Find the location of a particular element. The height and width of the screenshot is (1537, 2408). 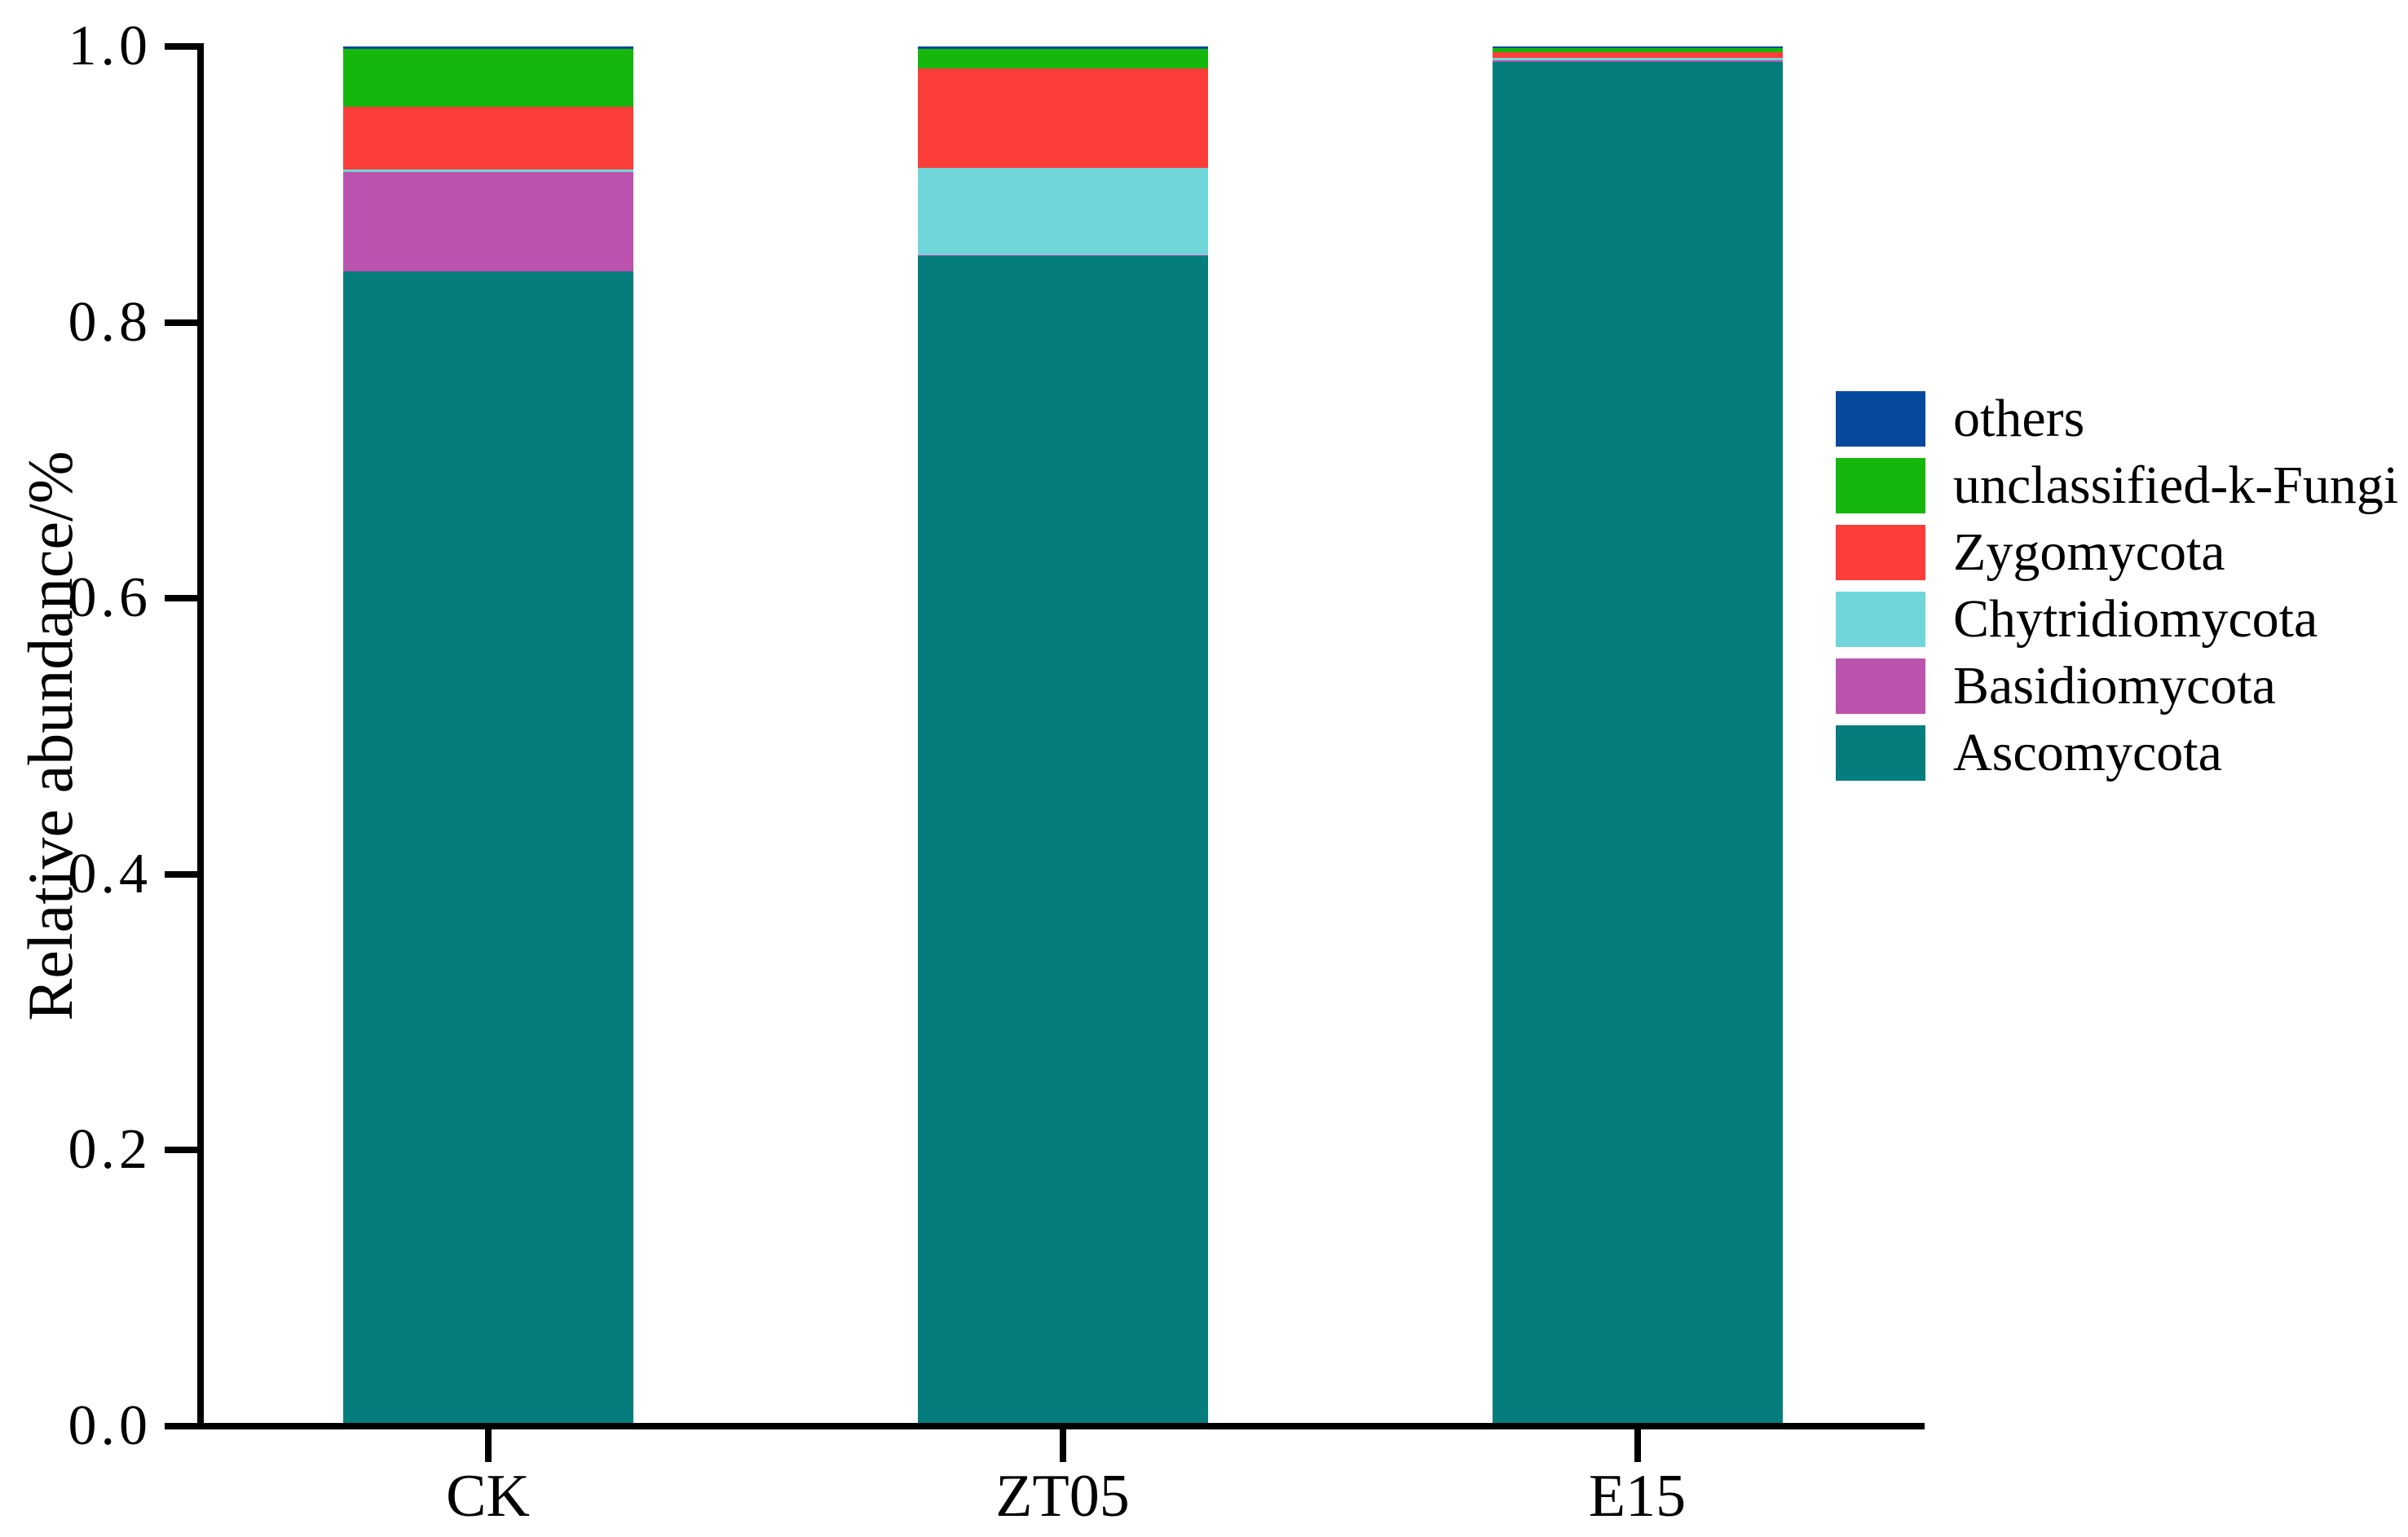

y-axis-title: Relative abundance/% is located at coordinates (50, 736).